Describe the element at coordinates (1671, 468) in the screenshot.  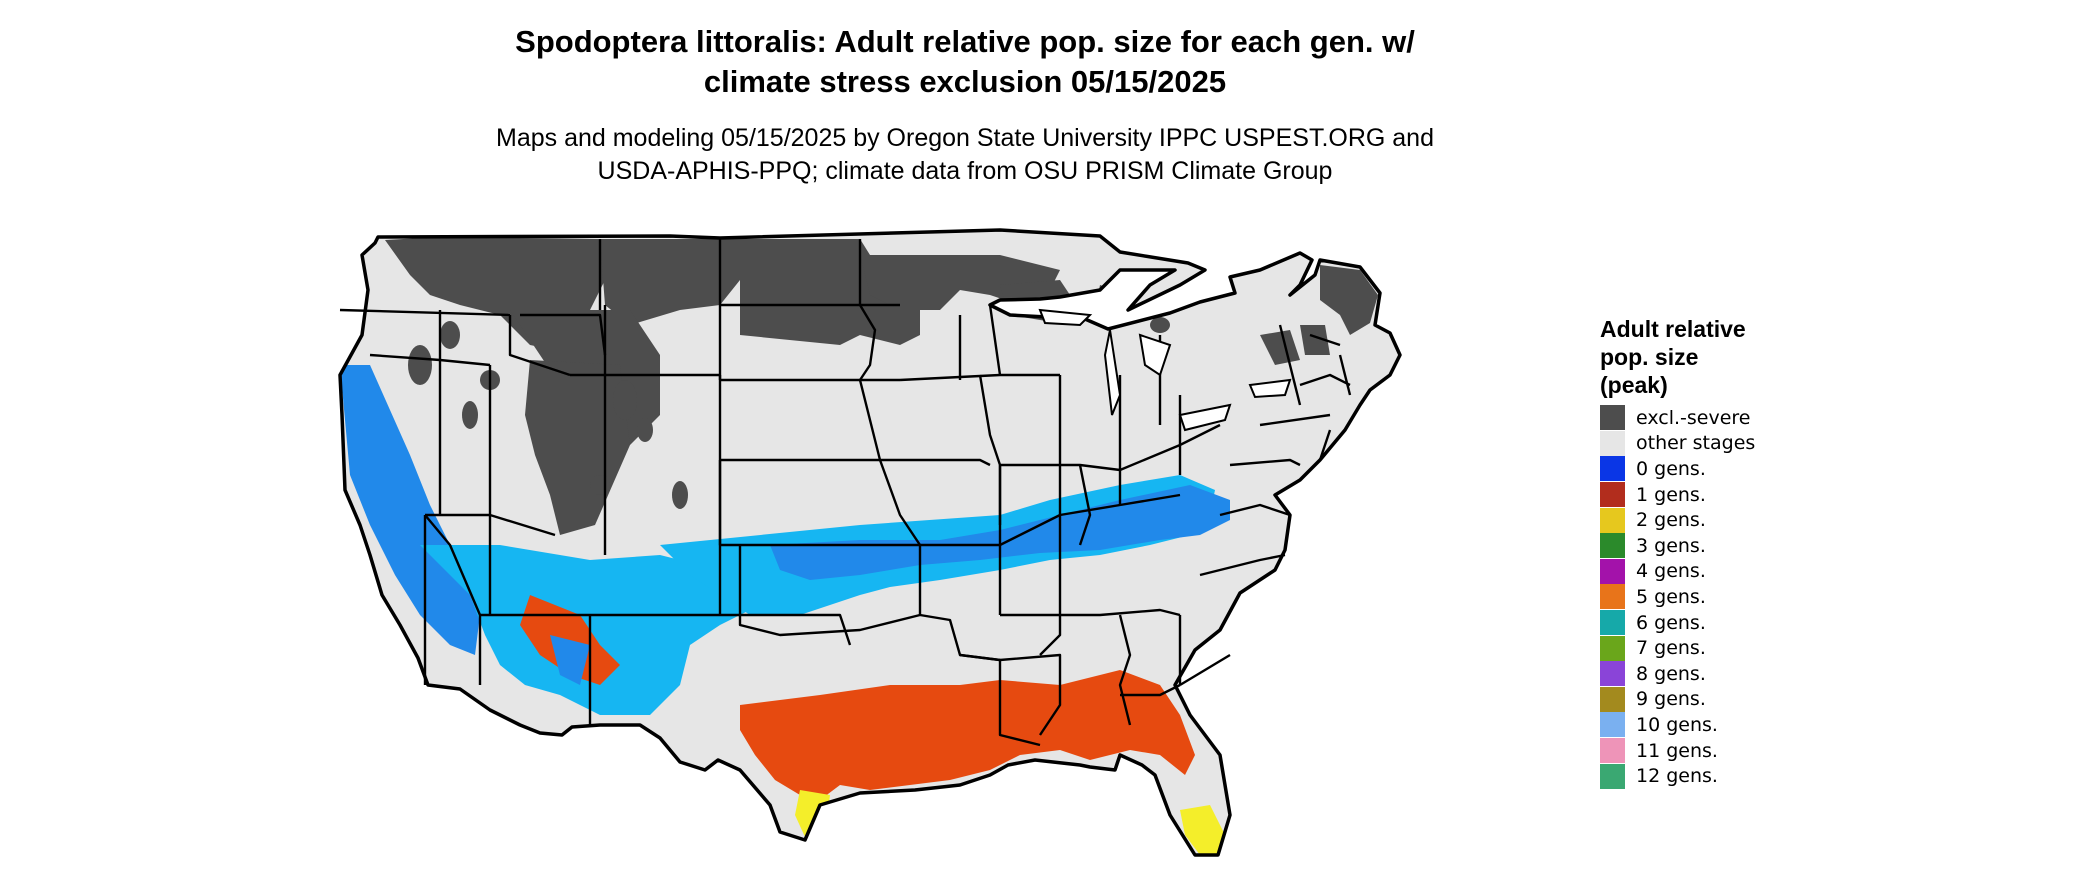
I see `legend-label: 0 gens.` at that location.